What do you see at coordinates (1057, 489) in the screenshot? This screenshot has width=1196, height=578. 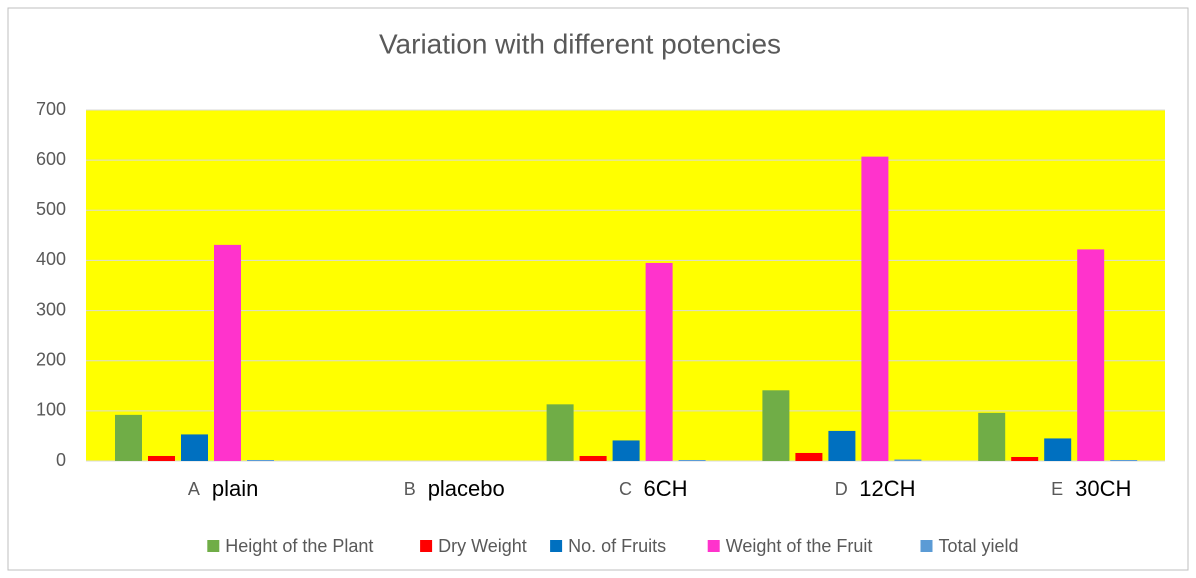 I see `x-tick-label: E` at bounding box center [1057, 489].